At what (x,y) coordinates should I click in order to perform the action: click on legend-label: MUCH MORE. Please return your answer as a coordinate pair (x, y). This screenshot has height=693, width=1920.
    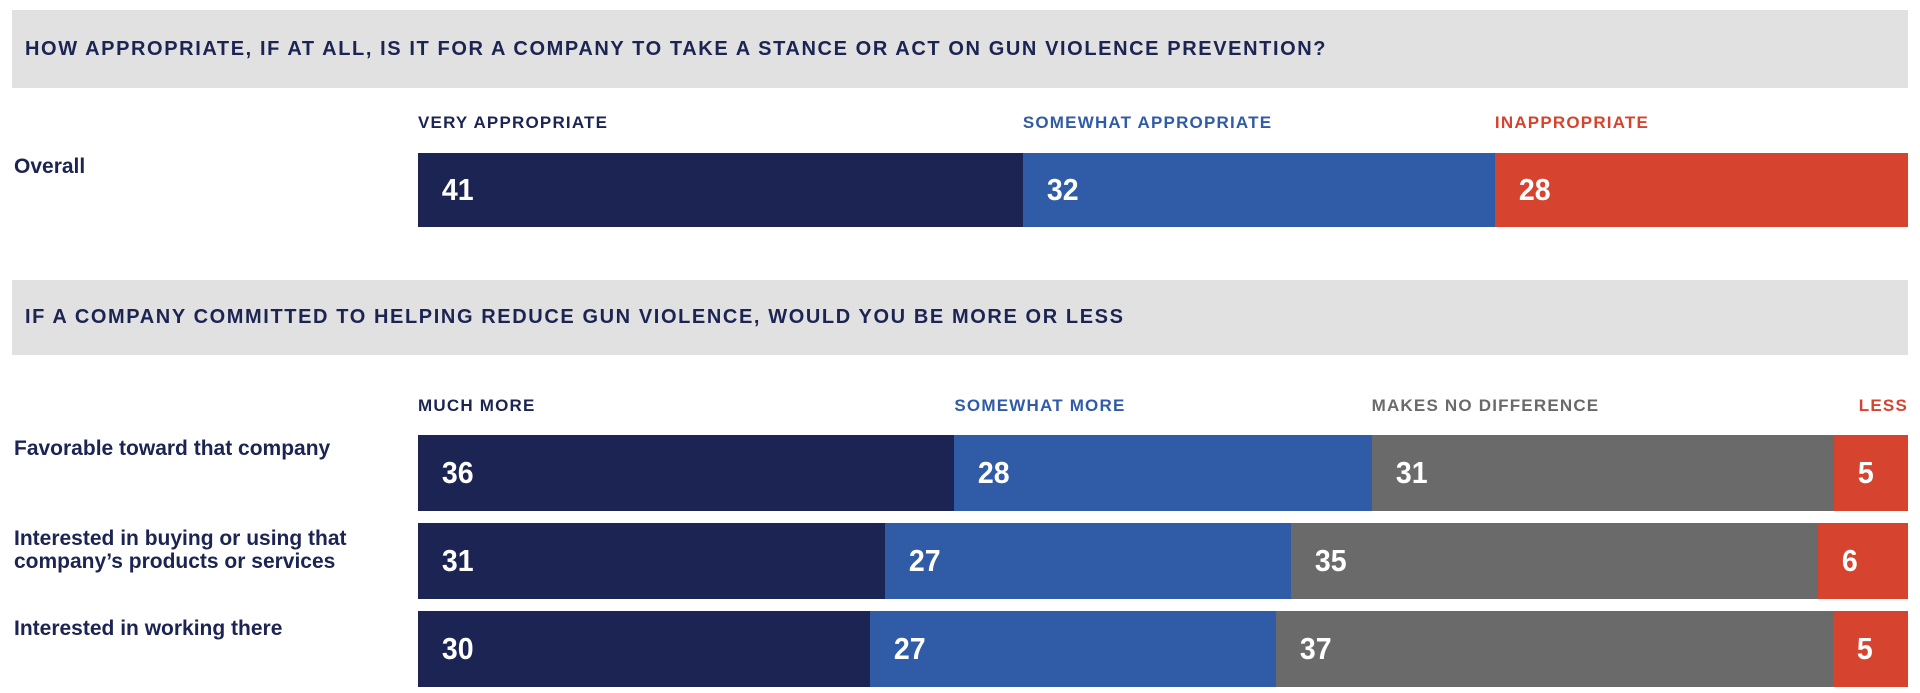
    Looking at the image, I should click on (477, 405).